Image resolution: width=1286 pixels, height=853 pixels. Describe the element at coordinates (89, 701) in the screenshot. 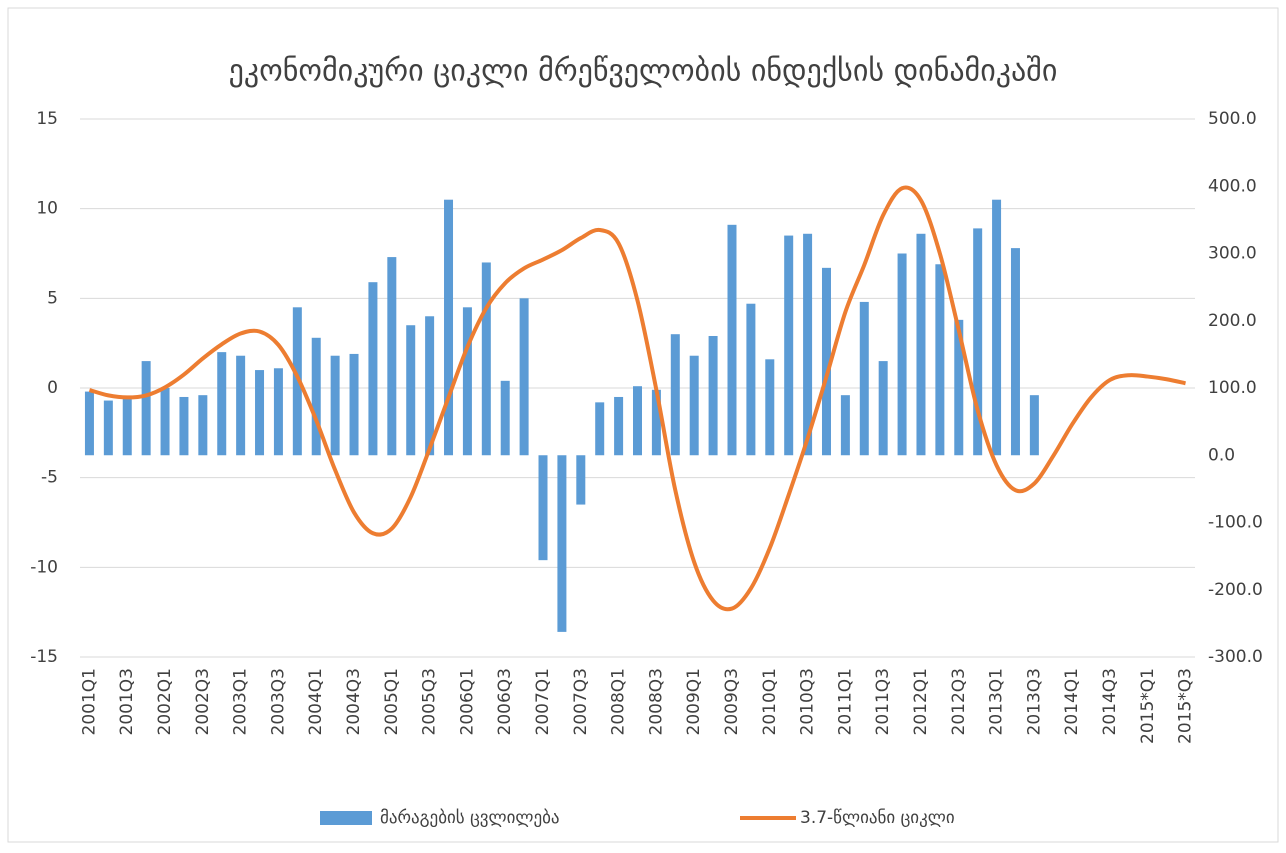

I see `x-tick-label: 2001Q1` at that location.